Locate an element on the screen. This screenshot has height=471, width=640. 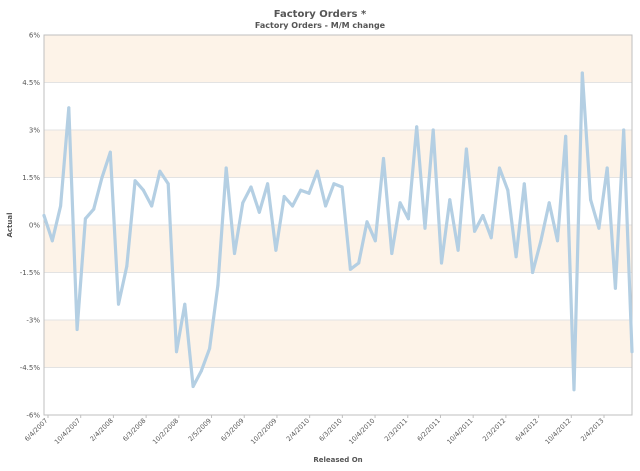
x-tick-label: 6/3/2009 is located at coordinates (232, 430).